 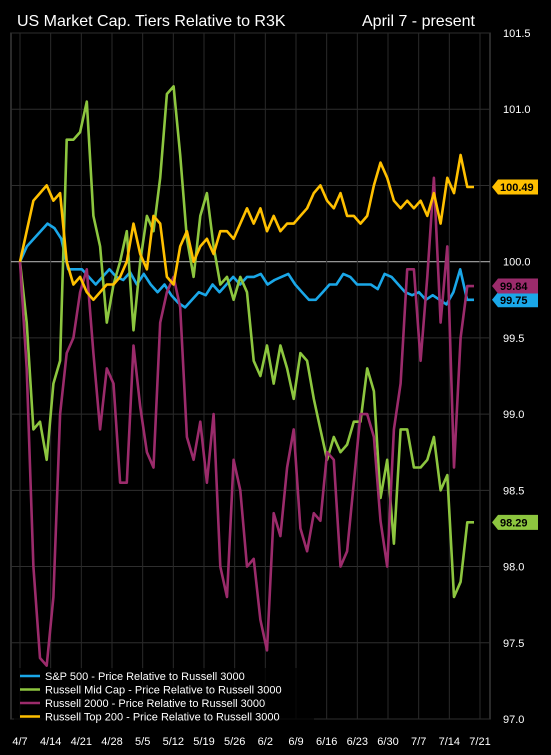 I want to click on y-tick-label: 98.5, so click(x=513, y=491).